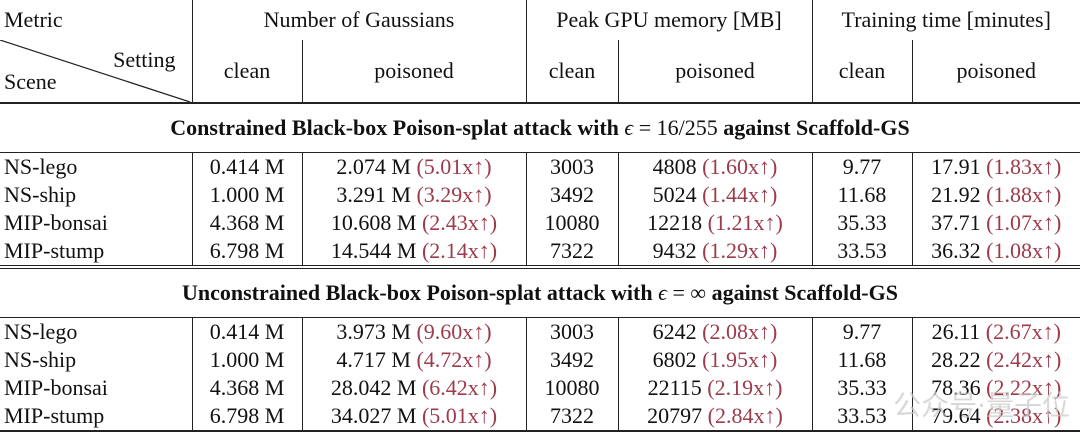  What do you see at coordinates (862, 71) in the screenshot?
I see `sub-clean-time: clean` at bounding box center [862, 71].